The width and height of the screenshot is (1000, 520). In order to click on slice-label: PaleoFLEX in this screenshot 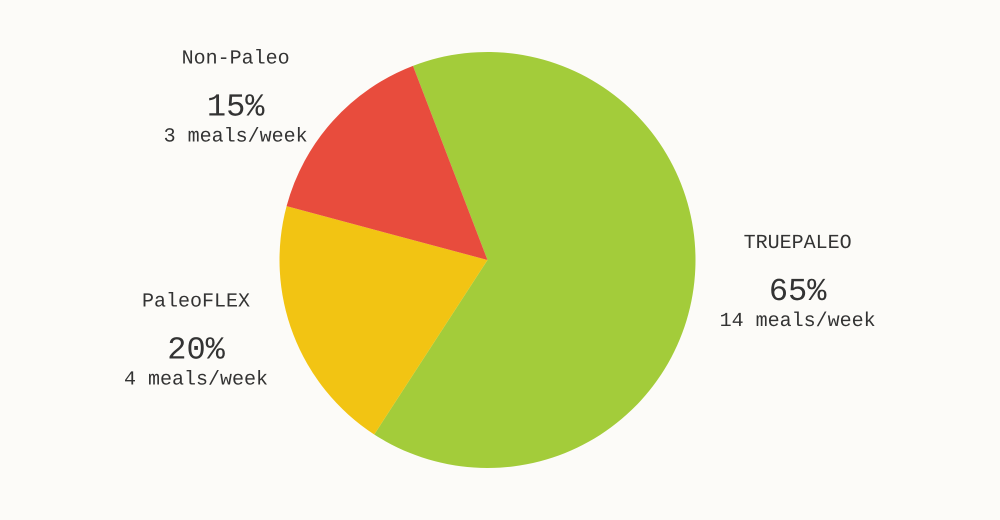, I will do `click(196, 302)`.